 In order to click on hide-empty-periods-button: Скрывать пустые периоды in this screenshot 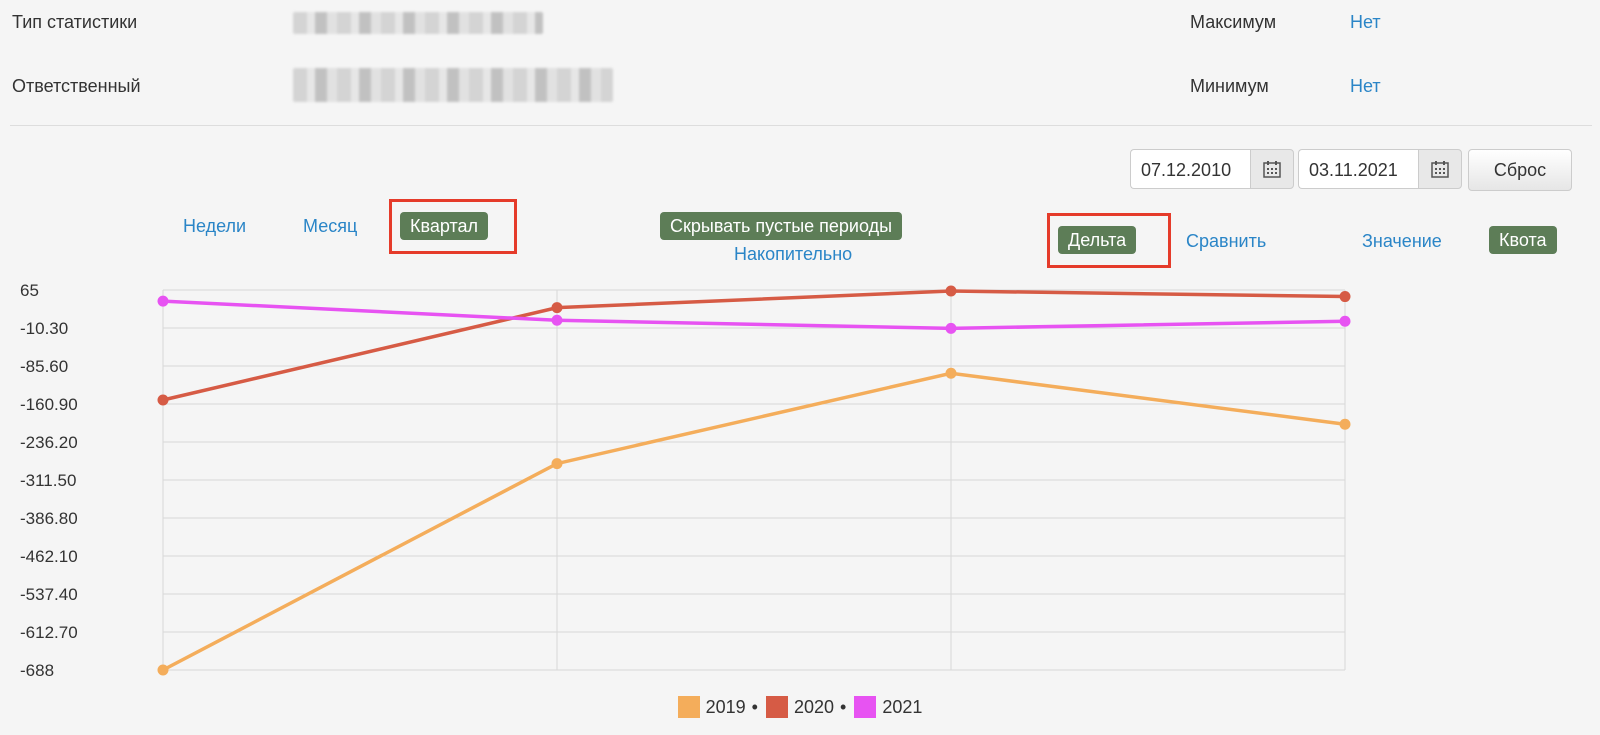, I will do `click(781, 226)`.